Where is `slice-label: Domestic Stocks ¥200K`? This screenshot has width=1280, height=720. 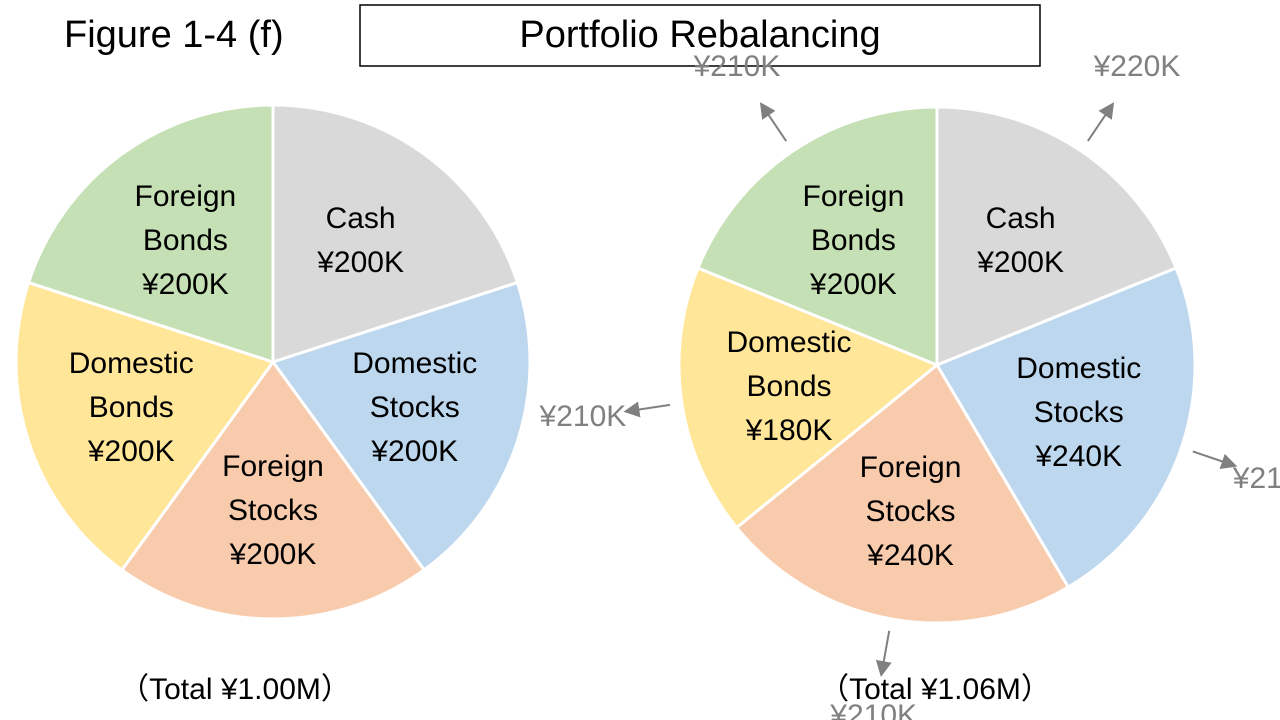 slice-label: Domestic Stocks ¥200K is located at coordinates (415, 408).